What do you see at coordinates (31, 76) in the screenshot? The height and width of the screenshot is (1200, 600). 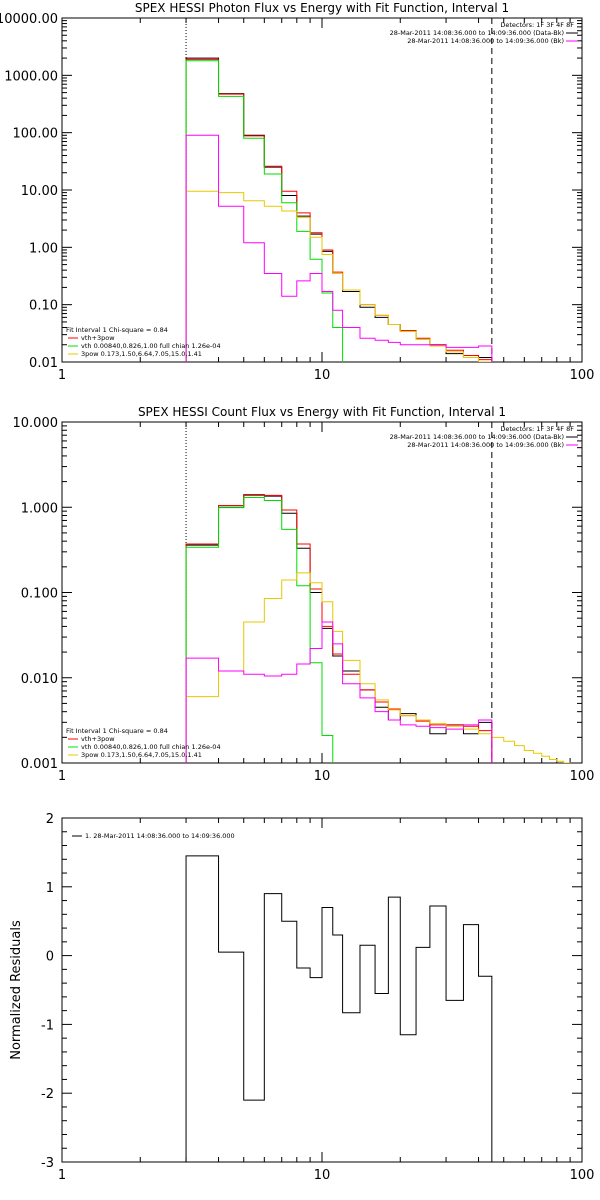 I see `y-tick-label: 1000.00` at bounding box center [31, 76].